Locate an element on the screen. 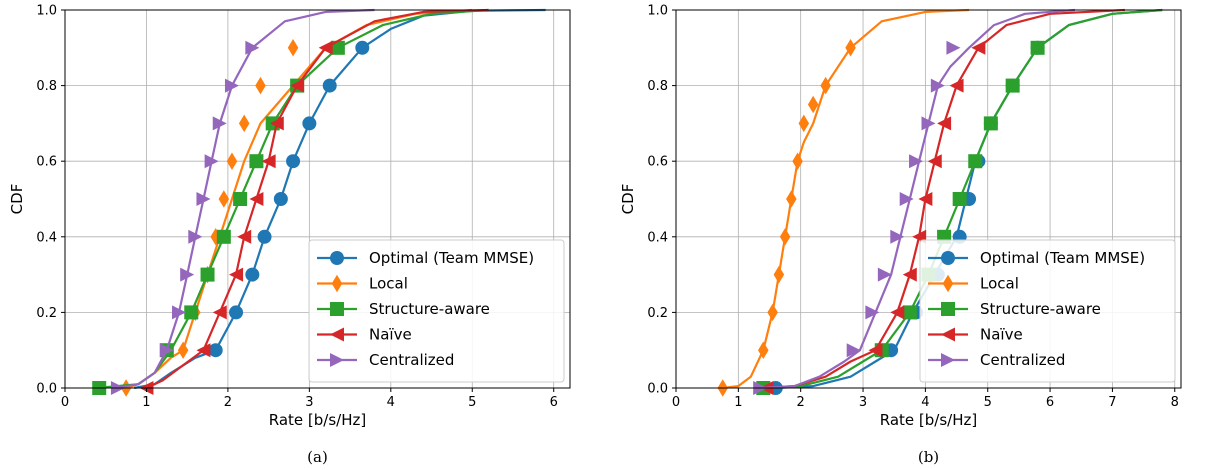 Image resolution: width=1222 pixels, height=470 pixels. legend-item: Centralized is located at coordinates (996, 360).